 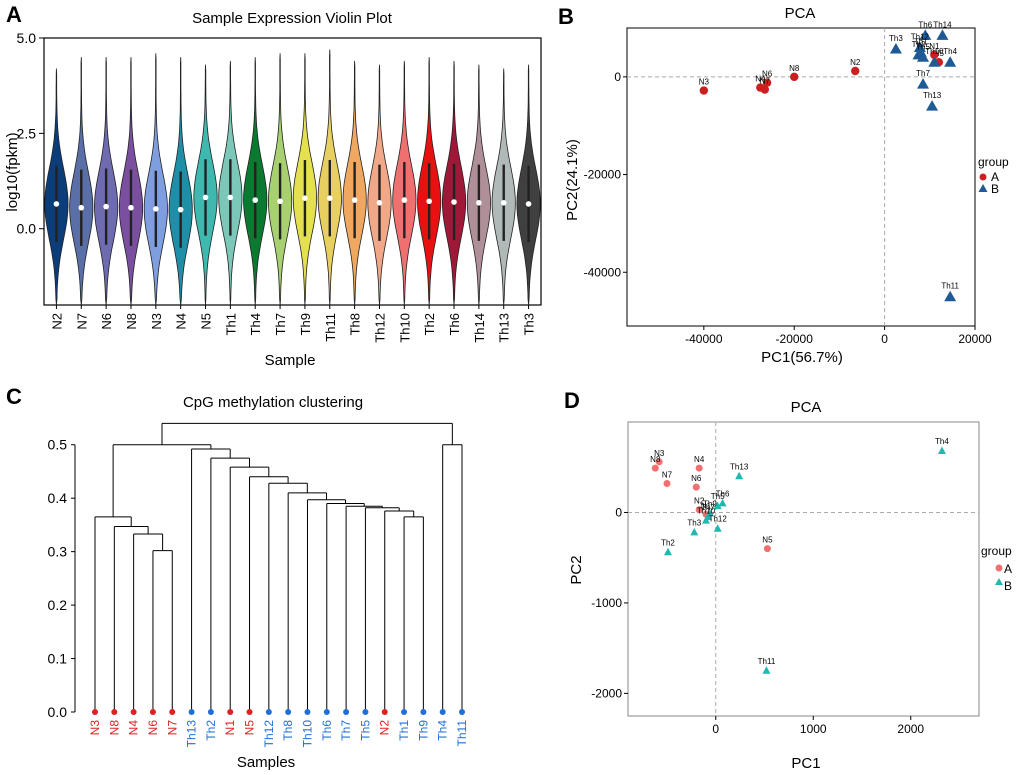 What do you see at coordinates (934, 55) in the screenshot?
I see `point-N1` at bounding box center [934, 55].